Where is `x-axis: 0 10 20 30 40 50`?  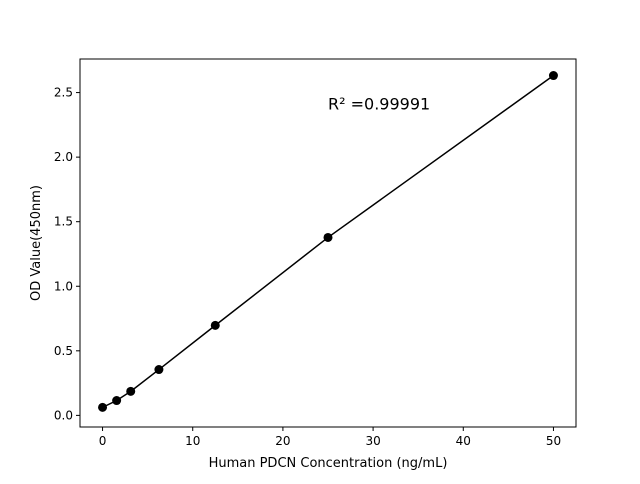 x-axis: 0 10 20 30 40 50 is located at coordinates (330, 437).